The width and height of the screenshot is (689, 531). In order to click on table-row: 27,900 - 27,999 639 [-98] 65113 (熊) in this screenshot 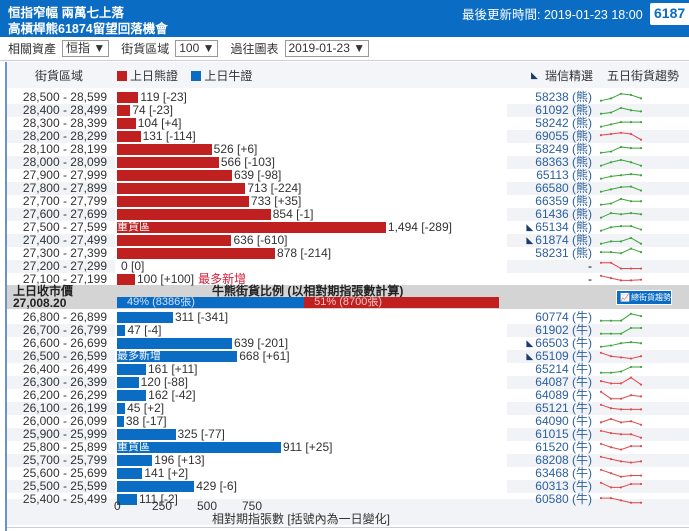, I will do `click(348, 175)`.